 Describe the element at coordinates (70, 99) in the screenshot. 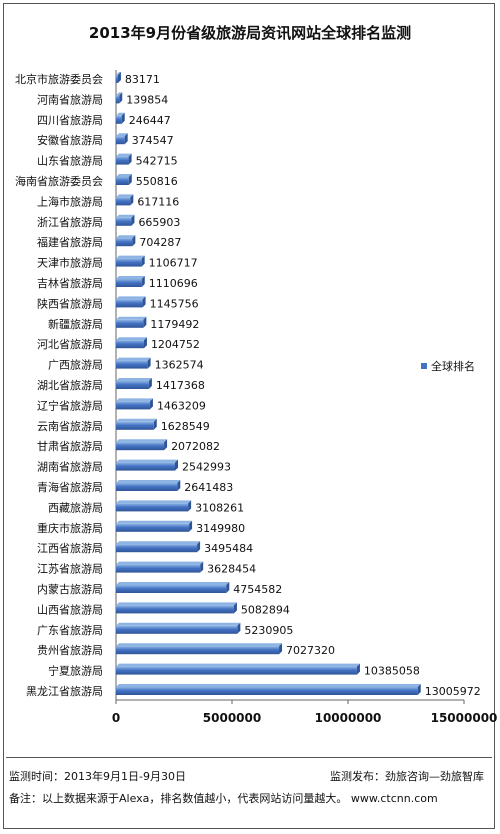

I see `category-label: 河南省旅游局` at that location.